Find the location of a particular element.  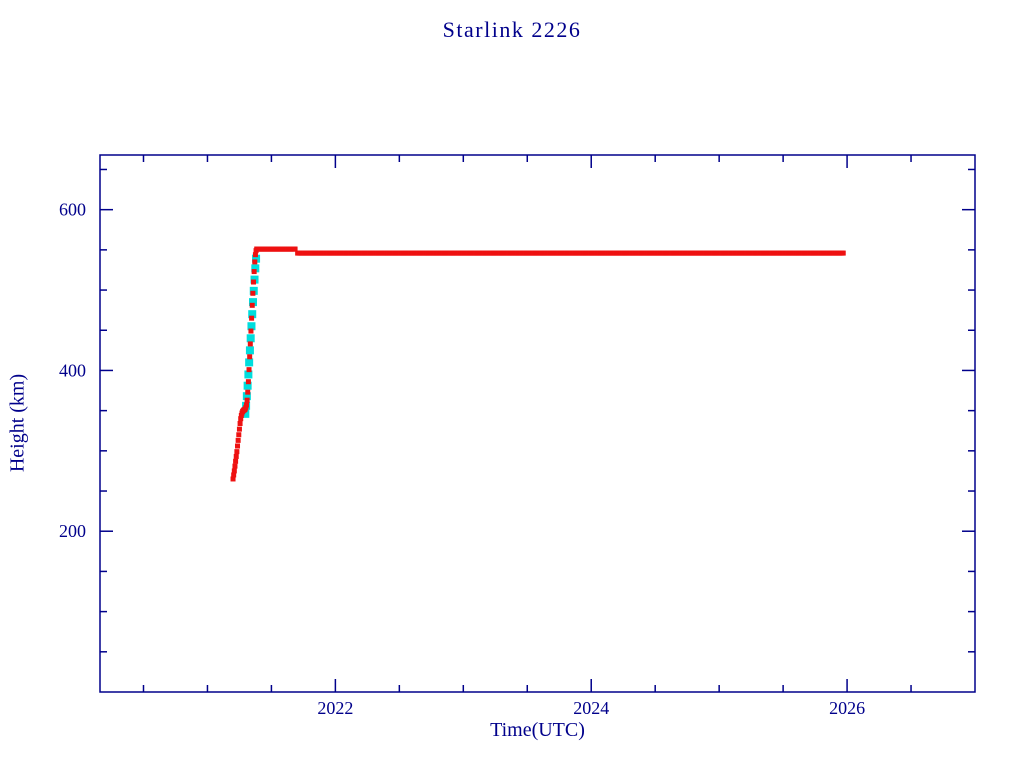

y-tick-label: 400 is located at coordinates (72, 370).